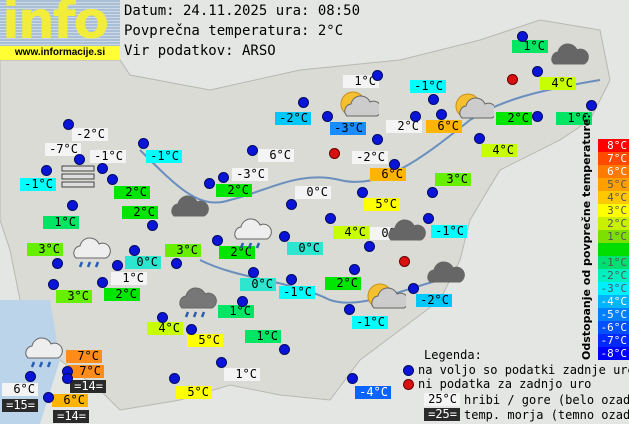 The width and height of the screenshot is (629, 424). Describe the element at coordinates (613, 340) in the screenshot. I see `scale-step: -7°C` at that location.